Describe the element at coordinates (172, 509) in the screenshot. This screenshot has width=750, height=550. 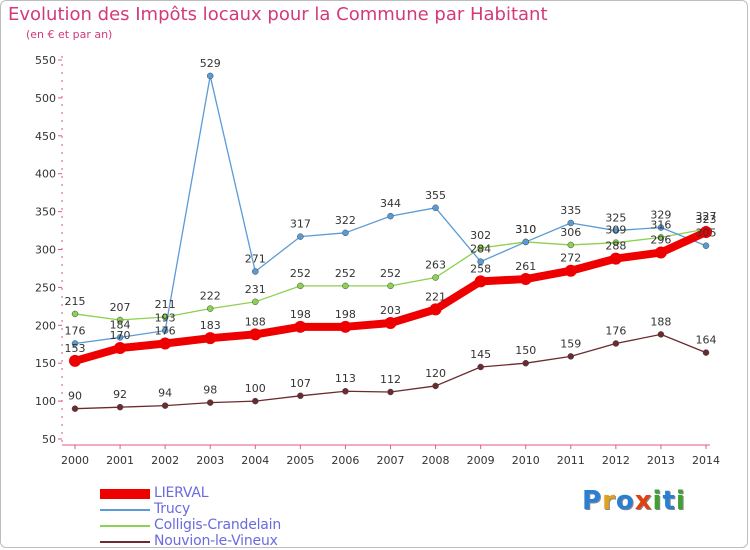
I see `legend-label: Trucy` at that location.